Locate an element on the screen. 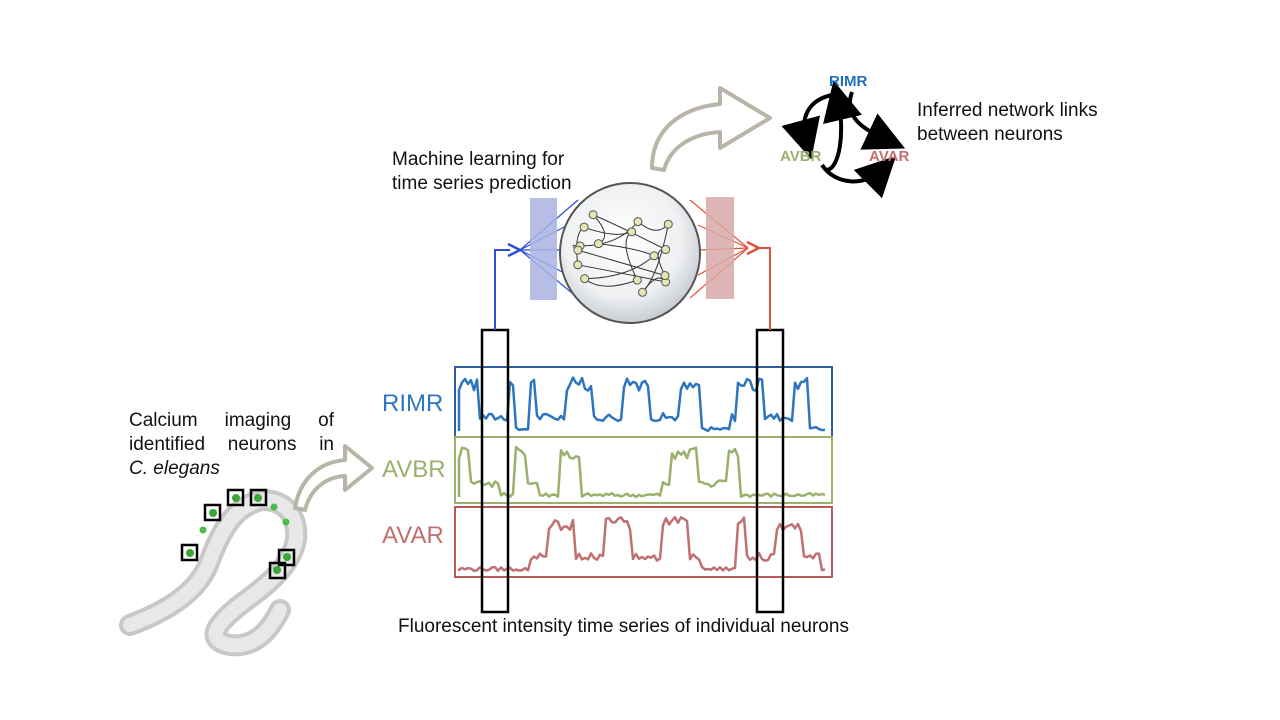 This screenshot has height=720, width=1280. output-window is located at coordinates (770, 471).